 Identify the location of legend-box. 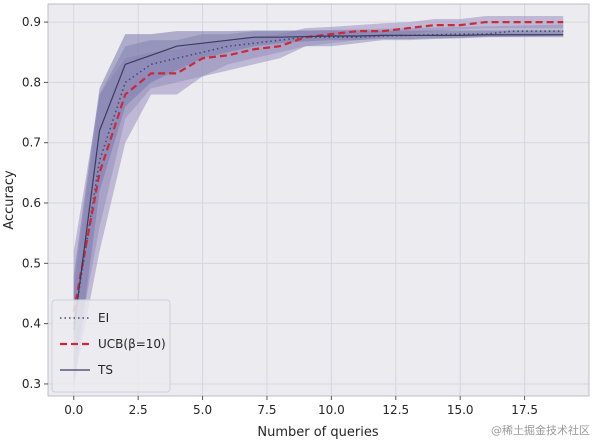
(111, 346).